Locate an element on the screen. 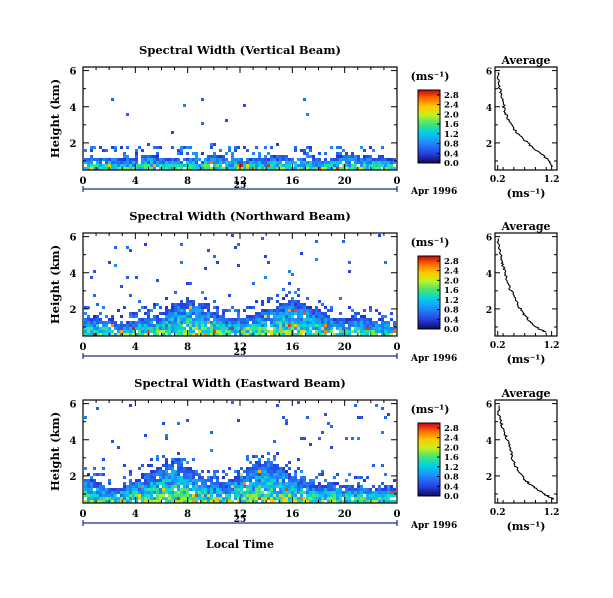 The width and height of the screenshot is (613, 598). y-tick-label: 6 is located at coordinates (73, 405).